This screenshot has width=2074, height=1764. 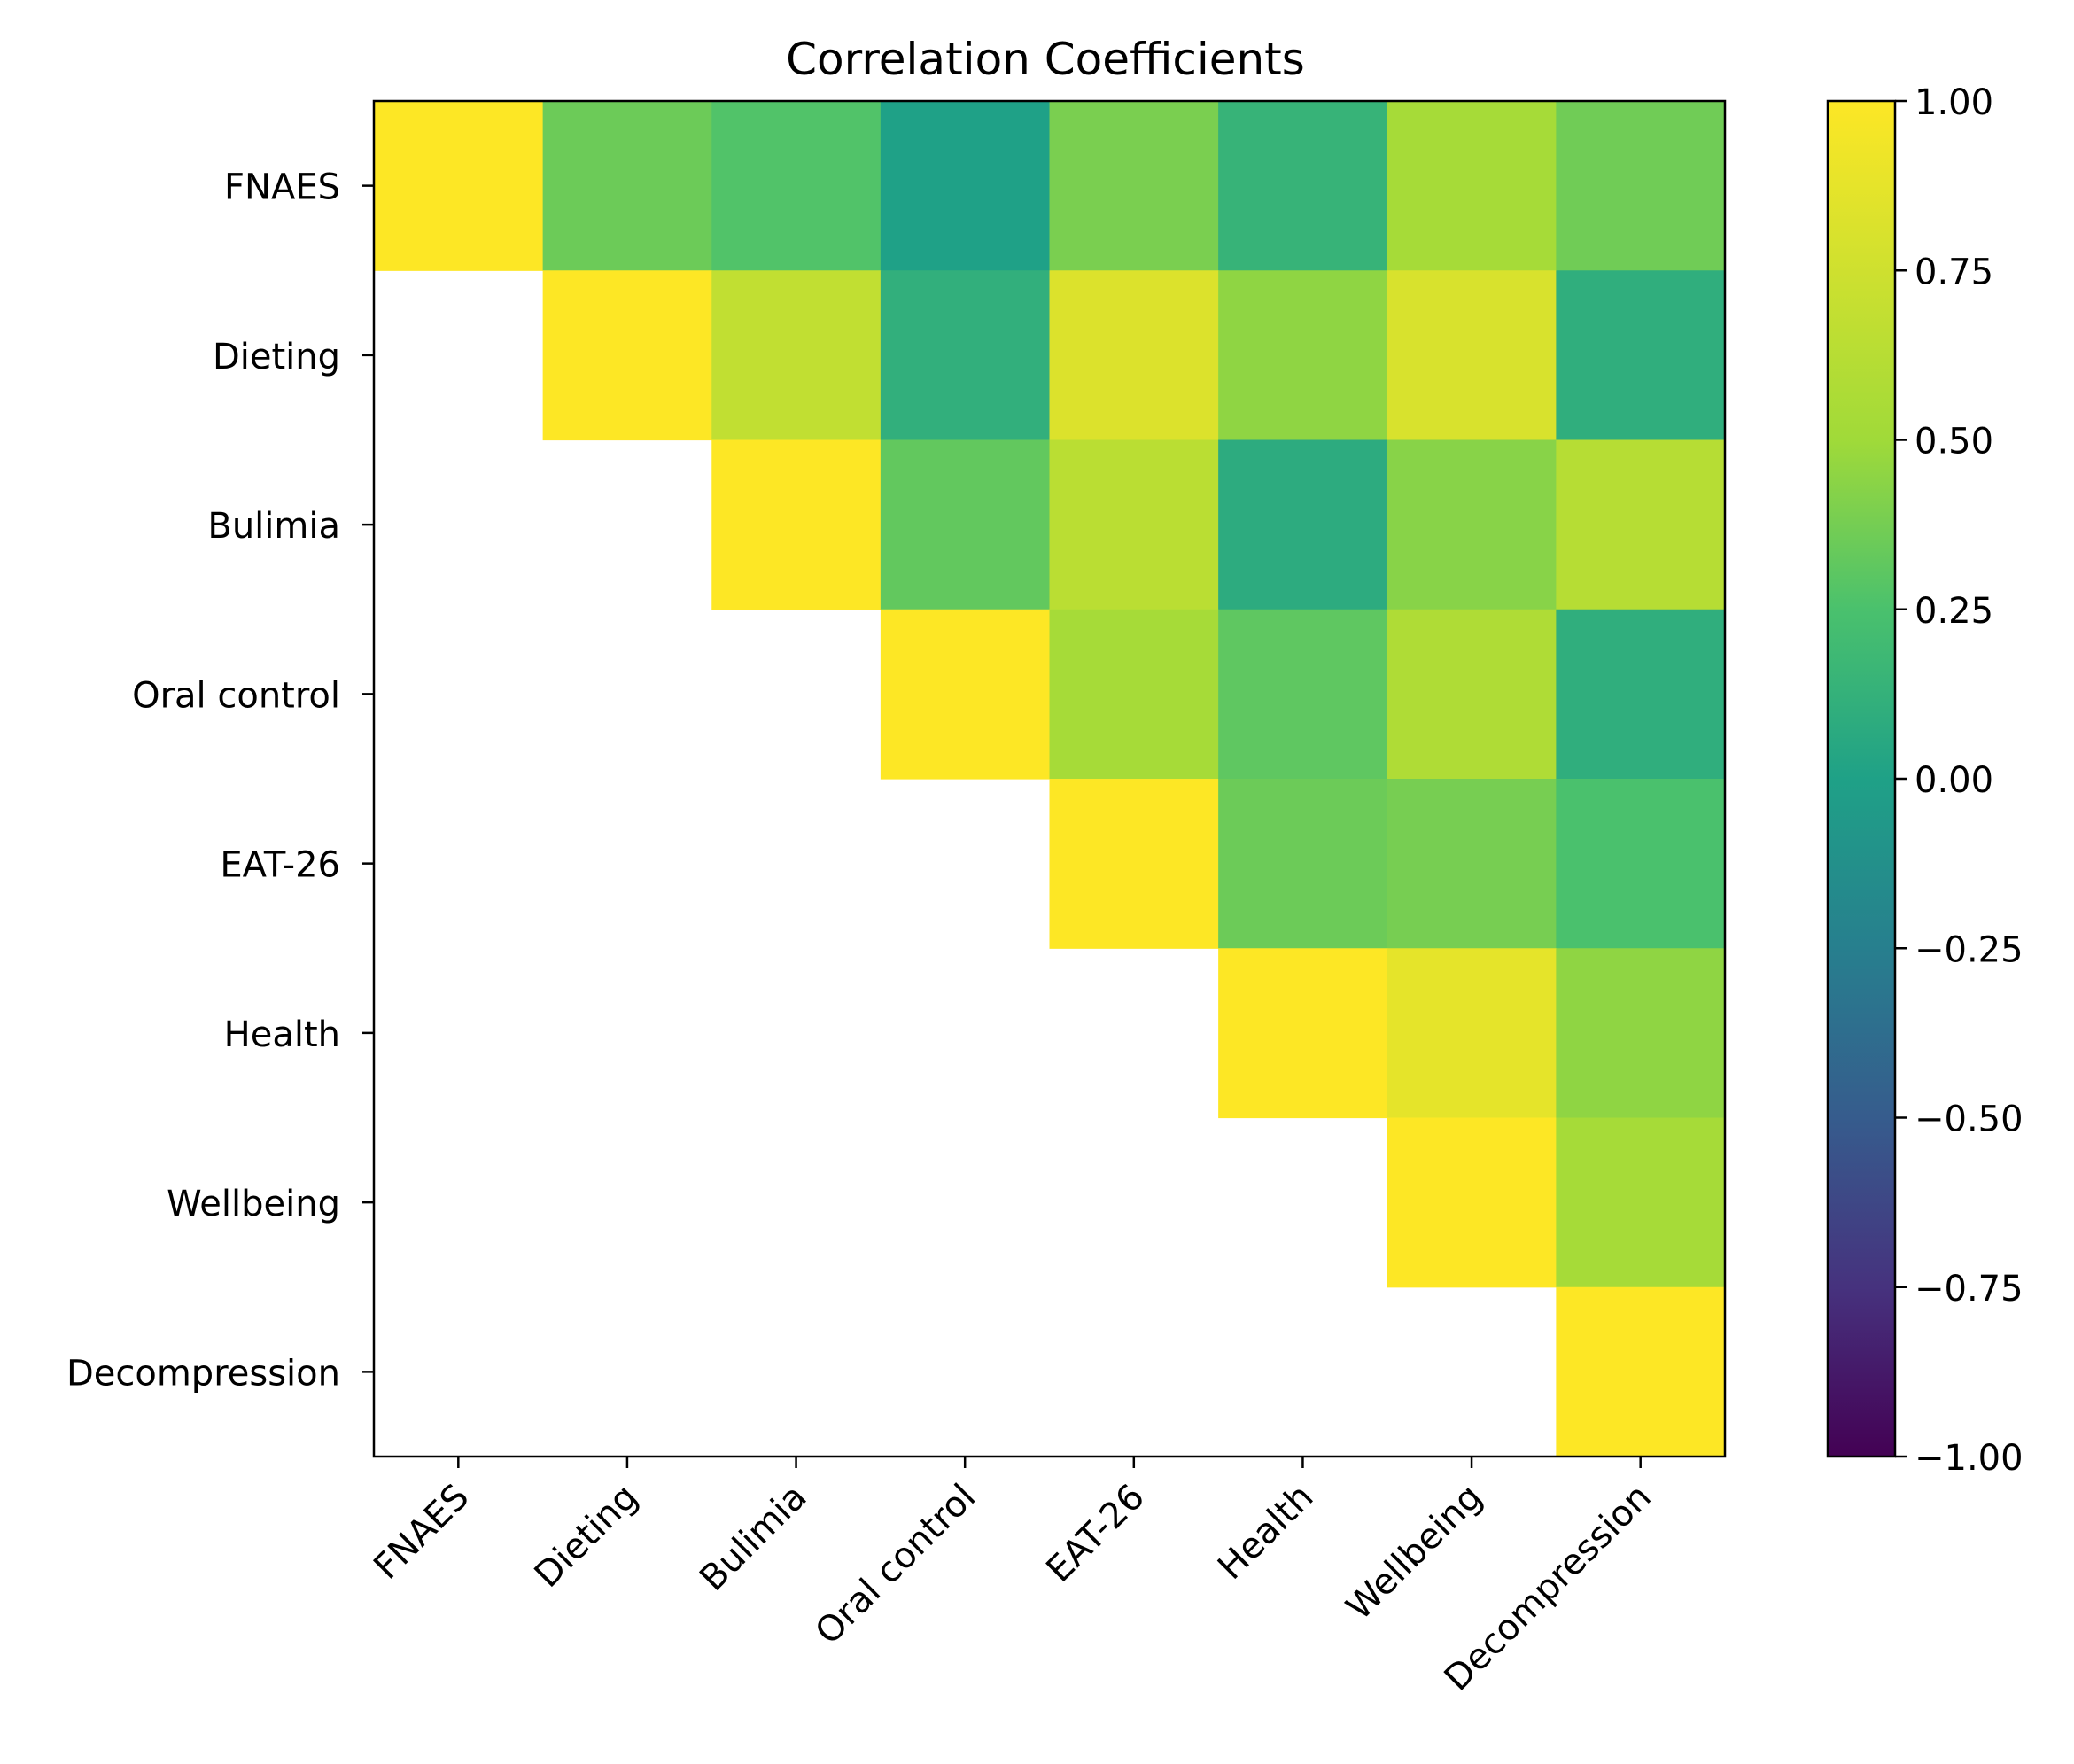 I want to click on chart-title: Correlation Coefficients, so click(x=1045, y=60).